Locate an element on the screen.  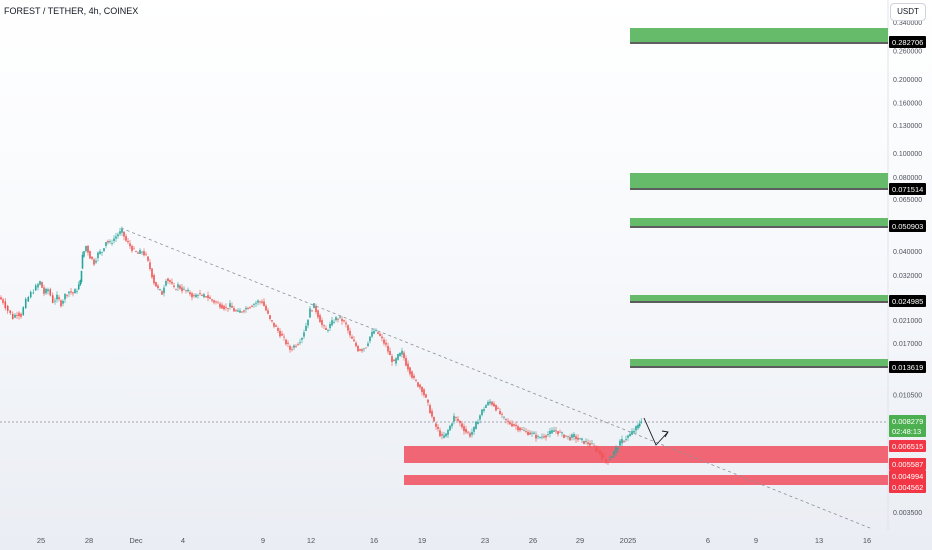
time-tick-13: 9 is located at coordinates (756, 540).